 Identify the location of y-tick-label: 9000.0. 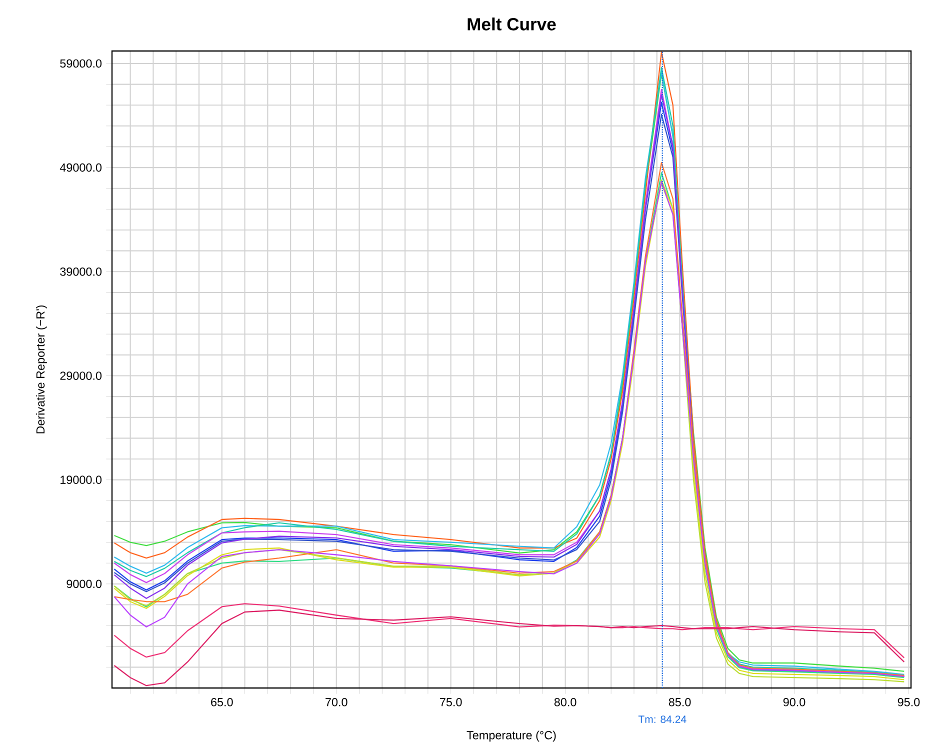
(84, 584).